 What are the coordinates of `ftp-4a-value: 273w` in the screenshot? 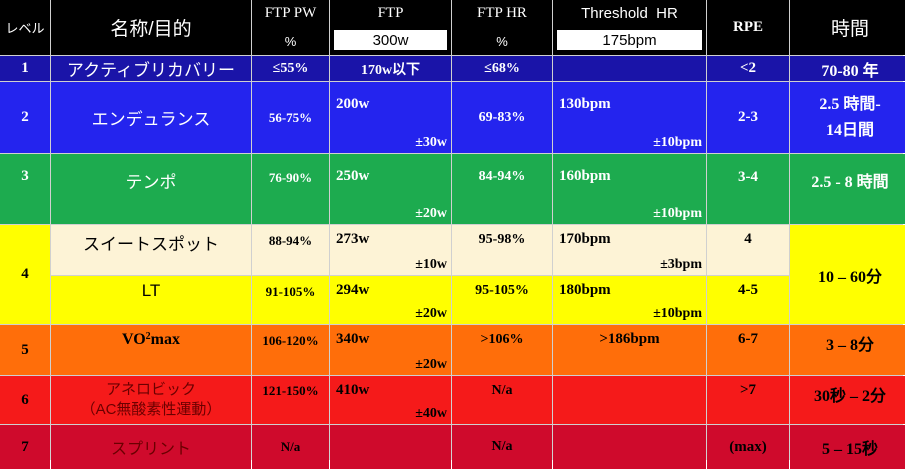 It's located at (353, 239).